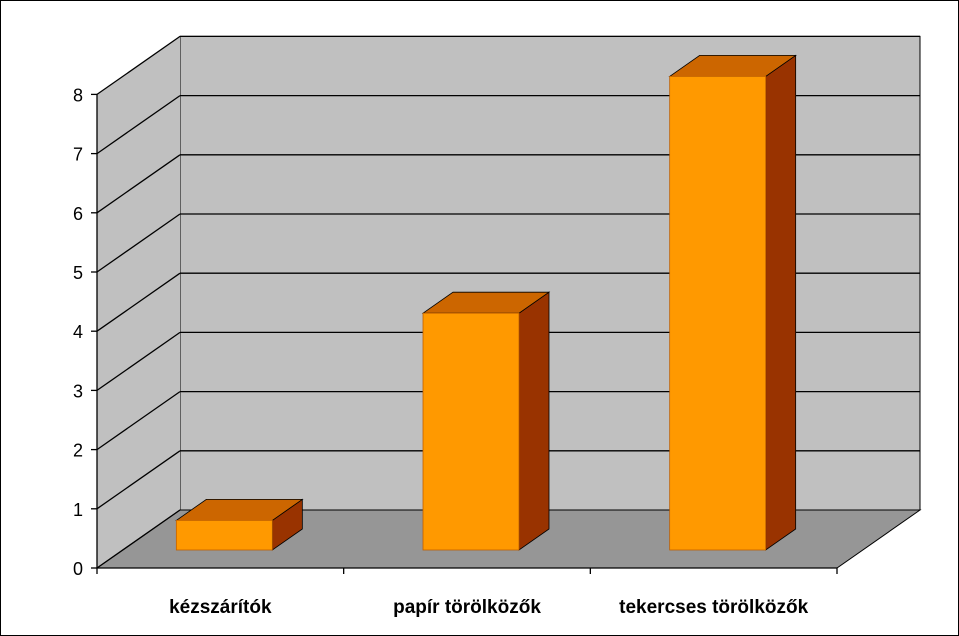 This screenshot has height=636, width=959. What do you see at coordinates (78, 95) in the screenshot?
I see `y-tick-label: 8` at bounding box center [78, 95].